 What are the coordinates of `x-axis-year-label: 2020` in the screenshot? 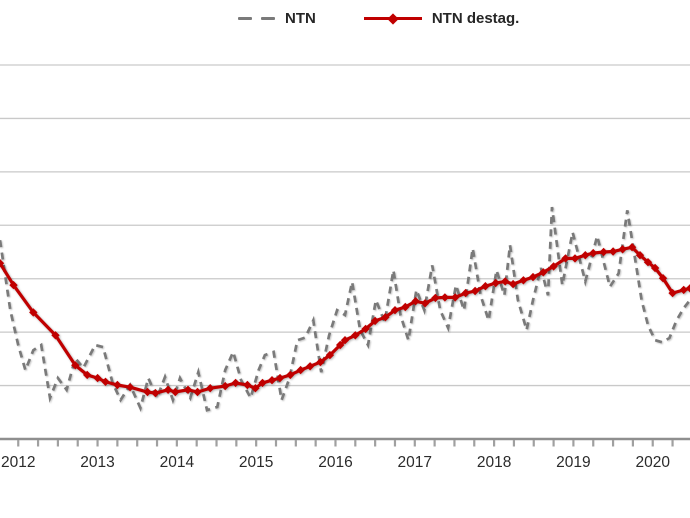 It's located at (652, 462).